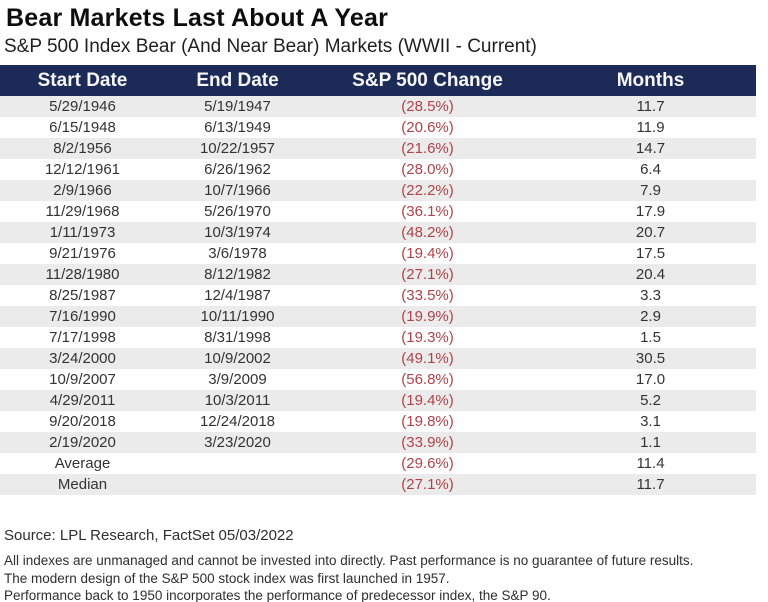 This screenshot has width=768, height=602. I want to click on end-date-cell: 10/7/1966, so click(237, 190).